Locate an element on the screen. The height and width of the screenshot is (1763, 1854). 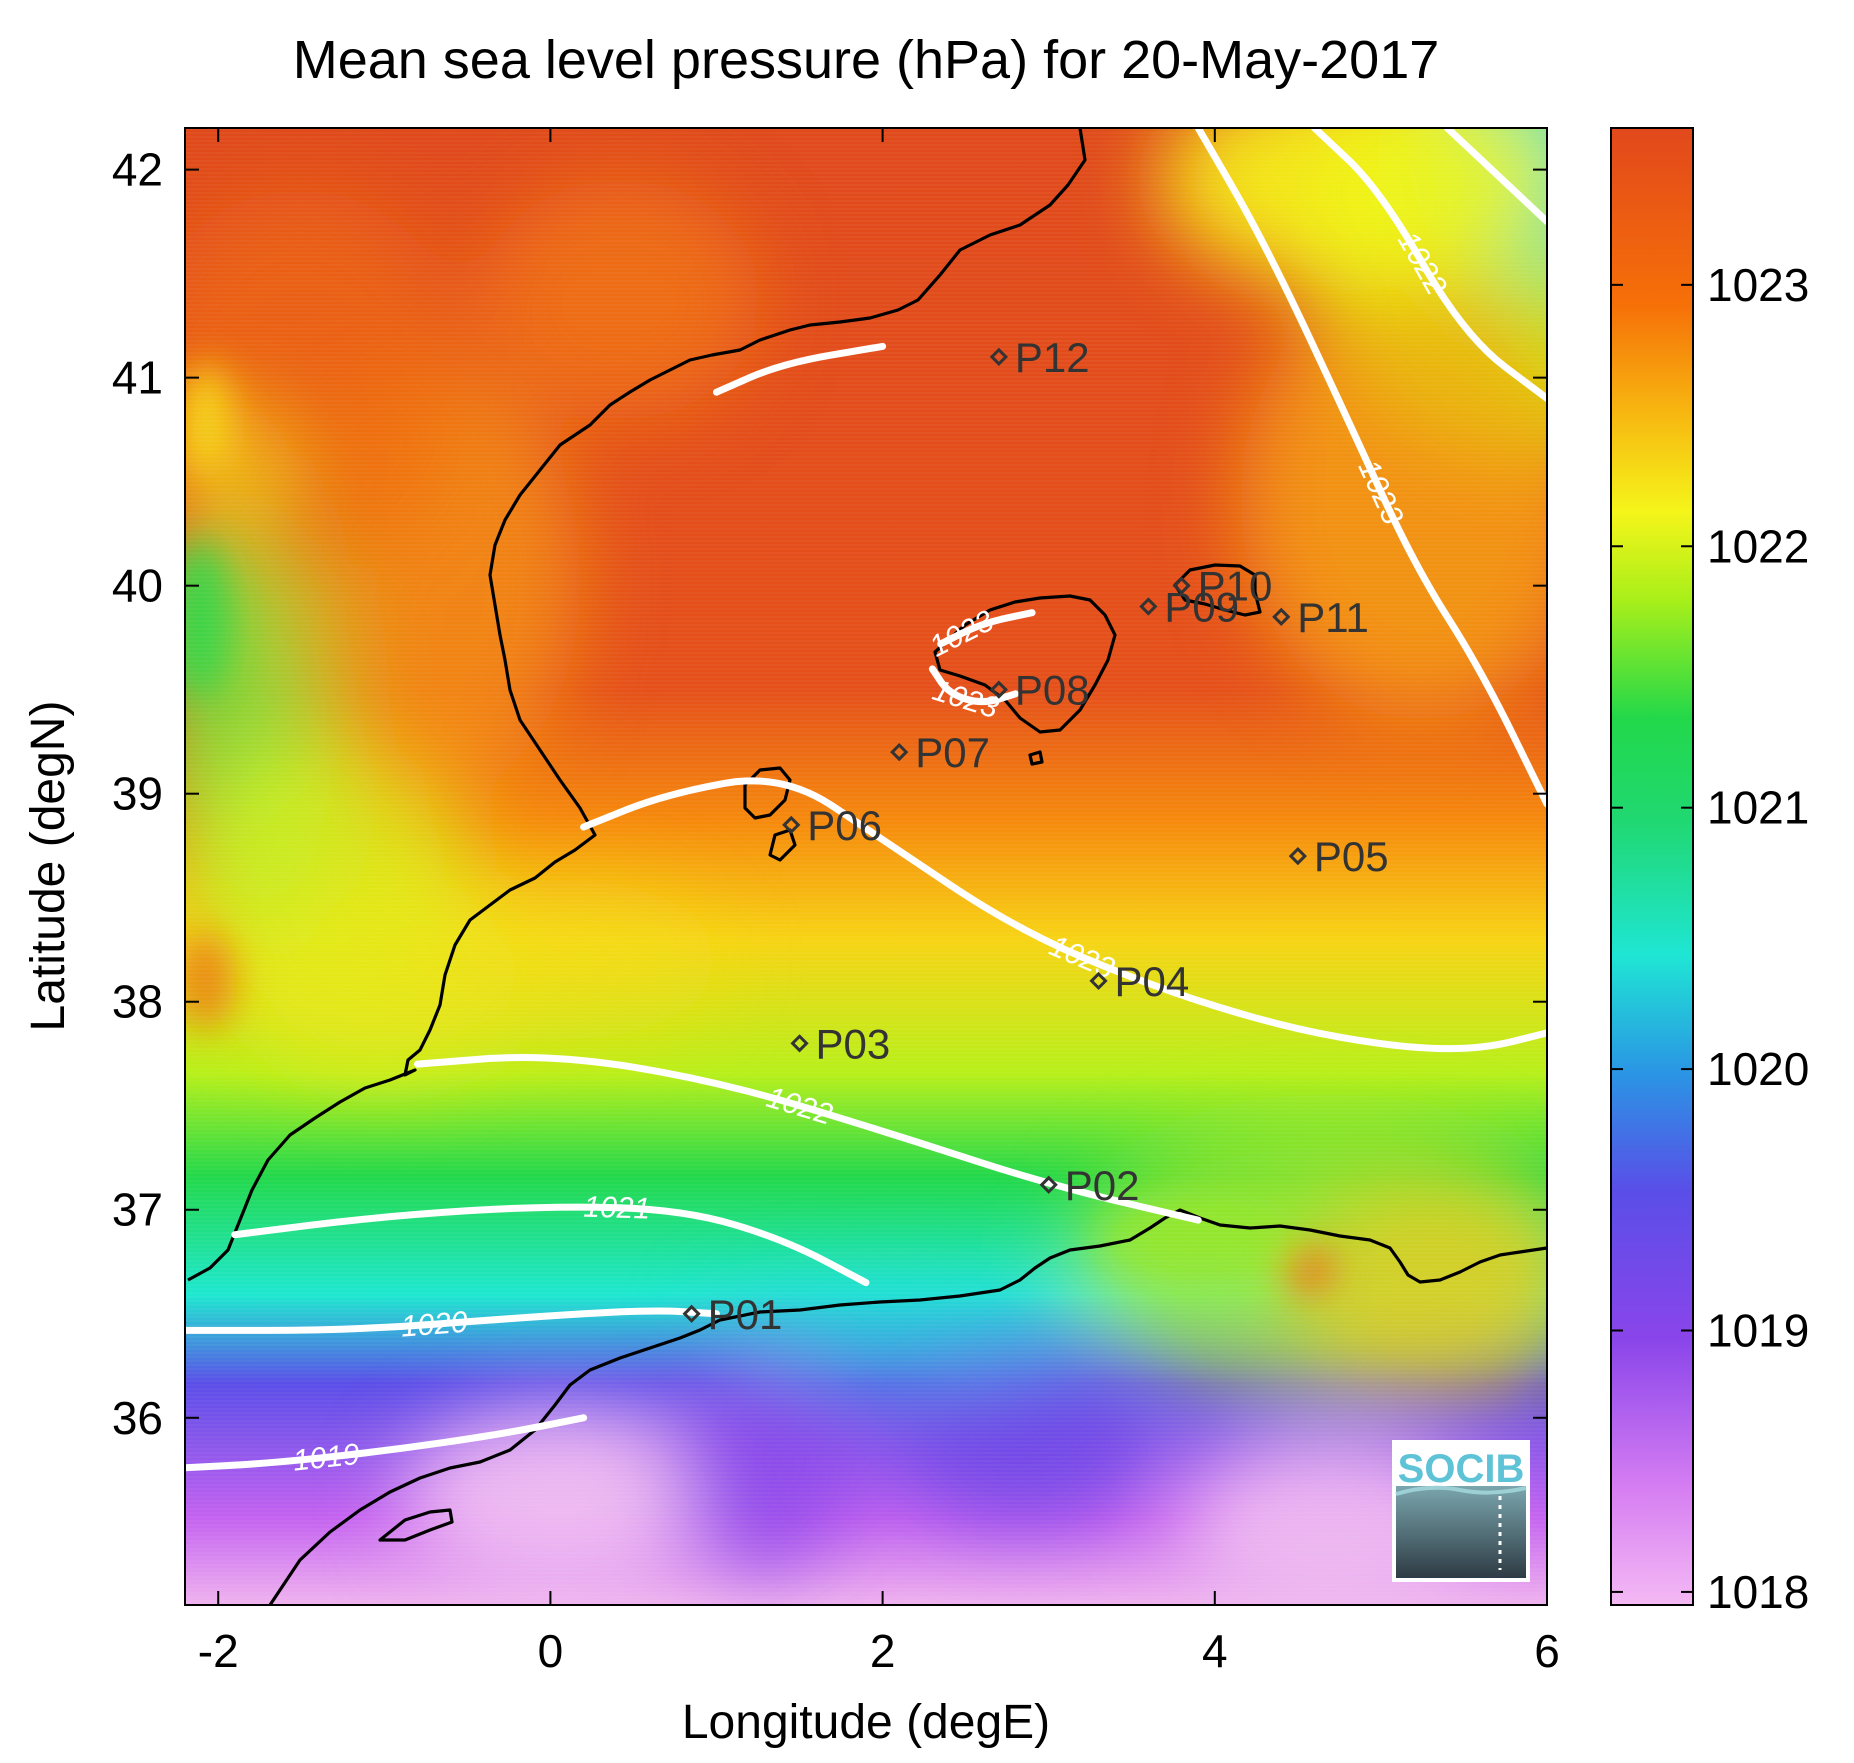
colorbar-tick-label: 1020 is located at coordinates (1758, 1069).